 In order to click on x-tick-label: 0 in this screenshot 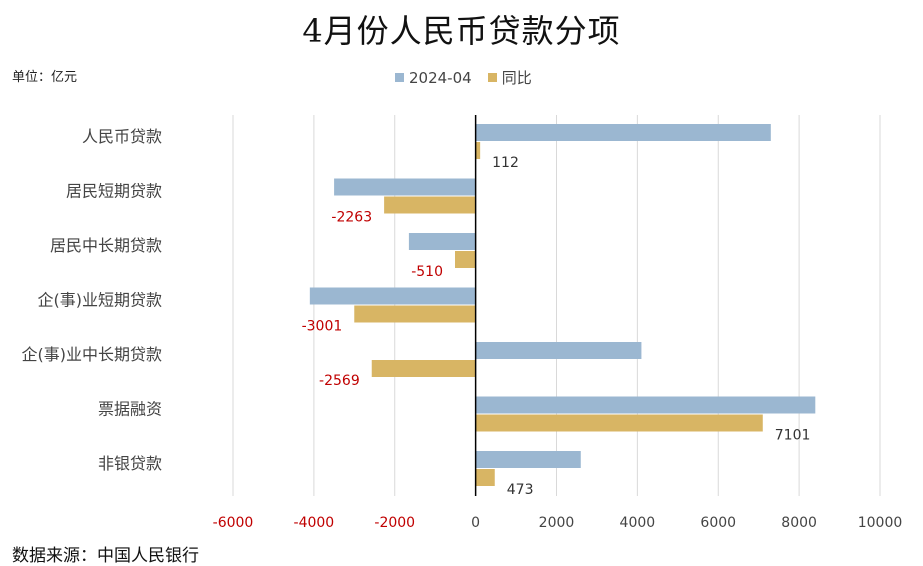, I will do `click(475, 523)`.